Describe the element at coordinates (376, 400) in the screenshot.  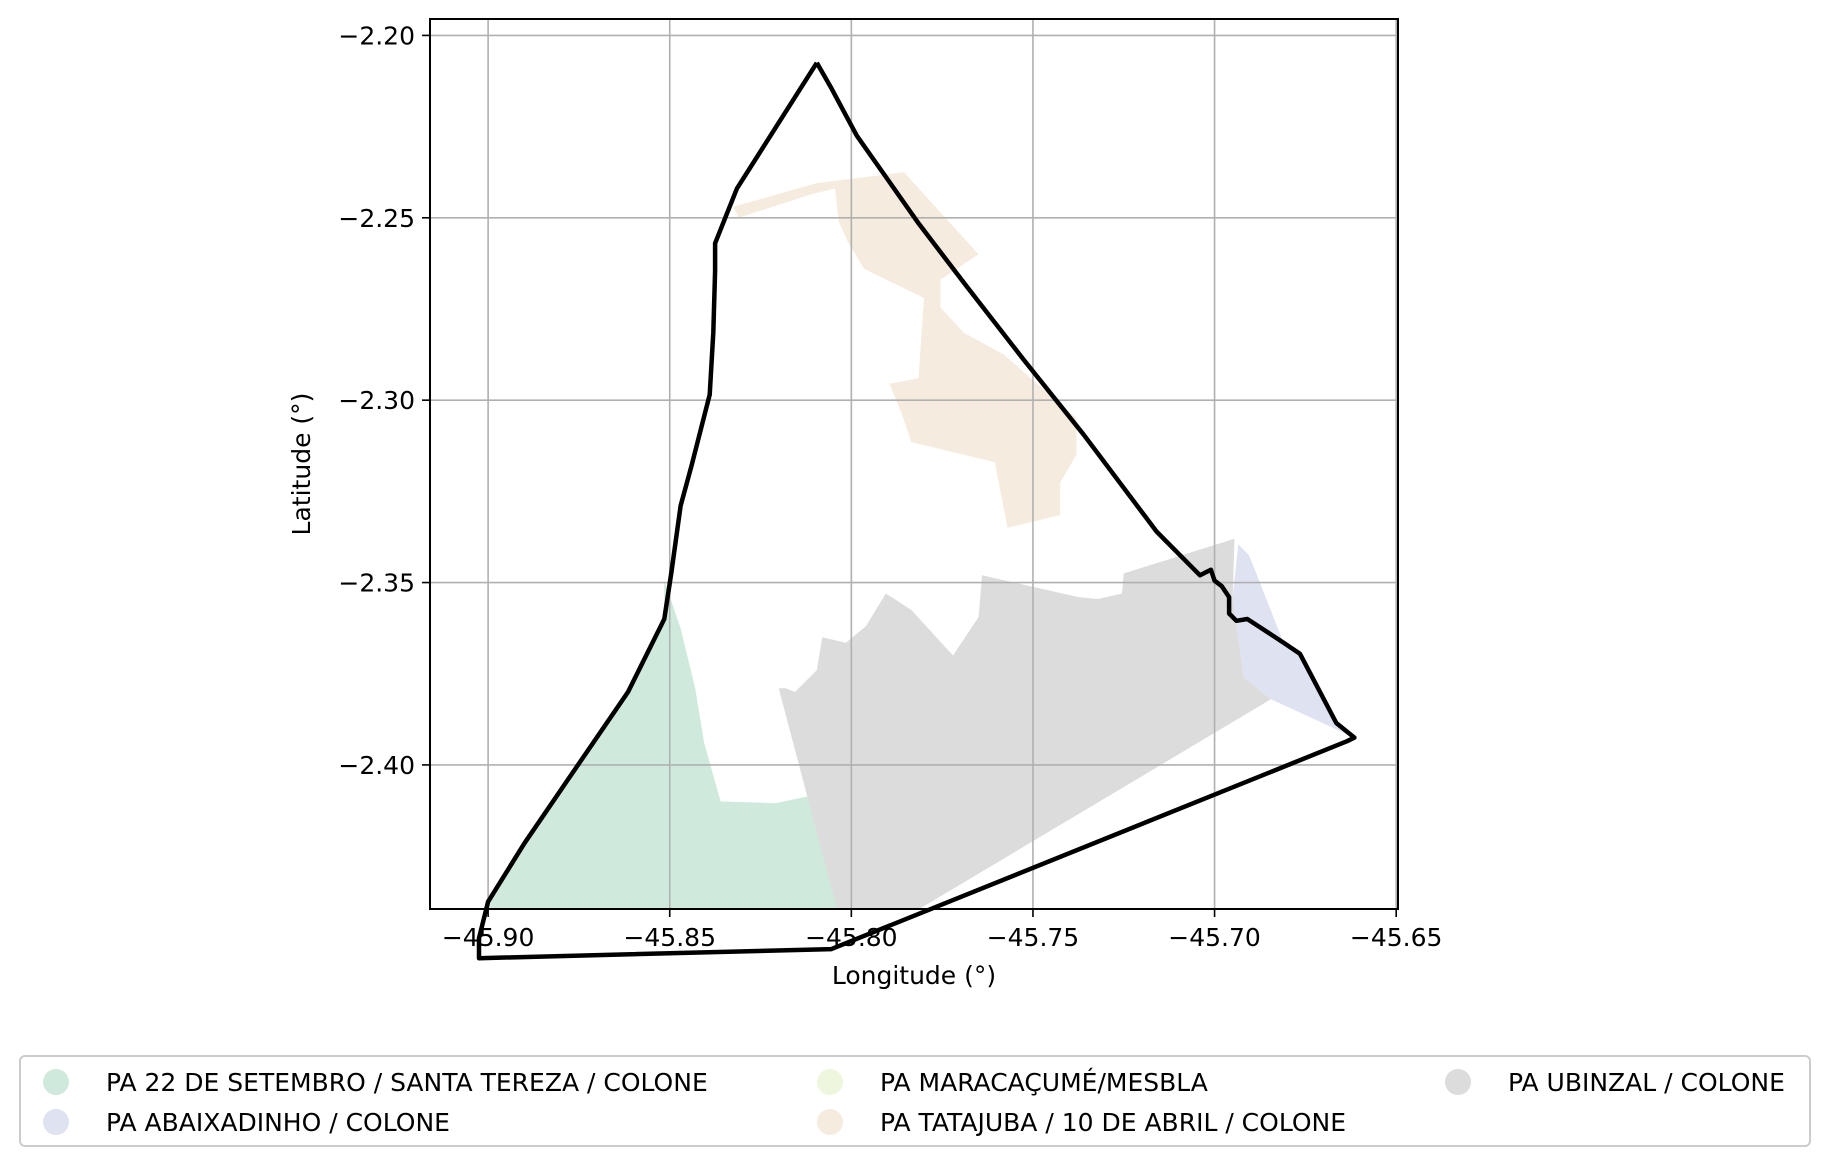
I see `y-tick-label-2: −2.30` at that location.